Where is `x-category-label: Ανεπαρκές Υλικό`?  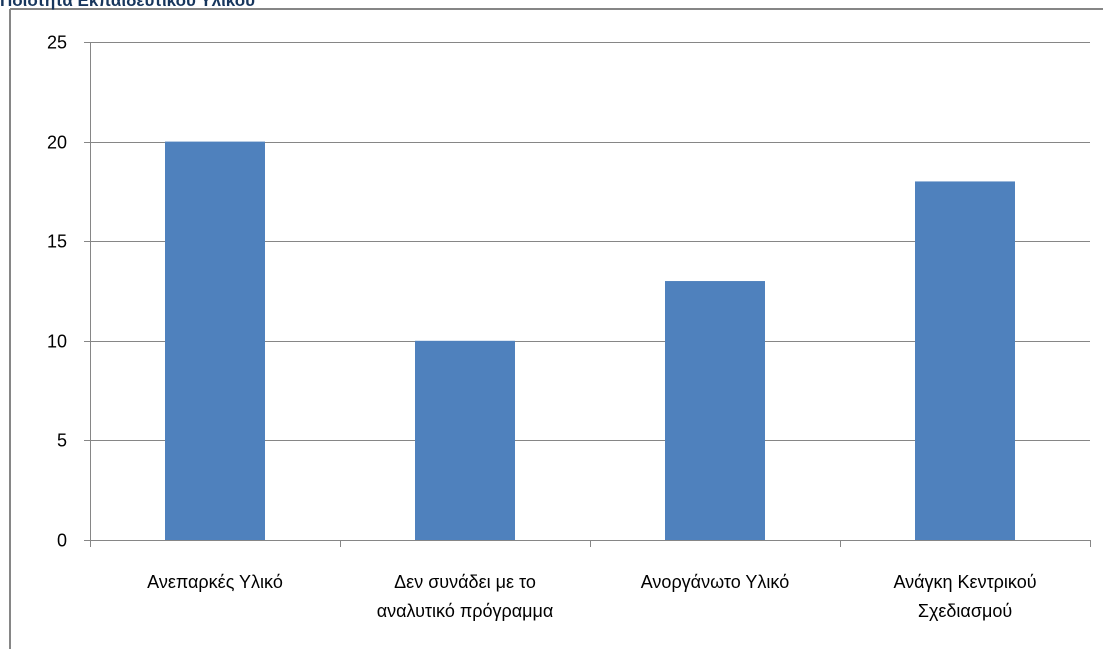 x-category-label: Ανεπαρκές Υλικό is located at coordinates (215, 582).